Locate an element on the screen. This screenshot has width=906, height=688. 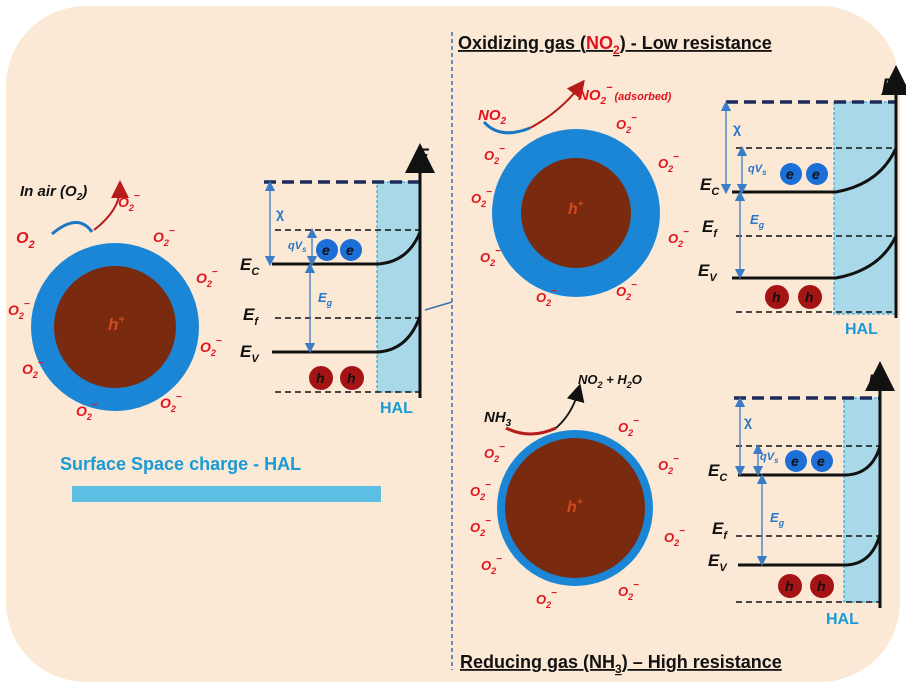
svg-text: h+ is located at coordinates (576, 208).